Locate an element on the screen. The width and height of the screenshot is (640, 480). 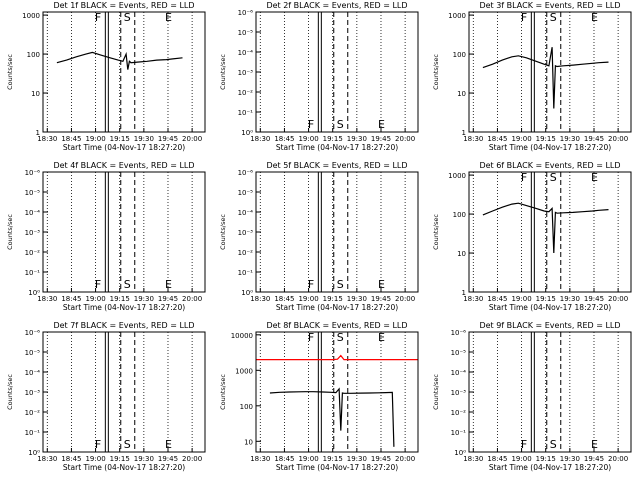
panel-title: Det 3f BLACK = Events, RED = LLD is located at coordinates (549, 5).